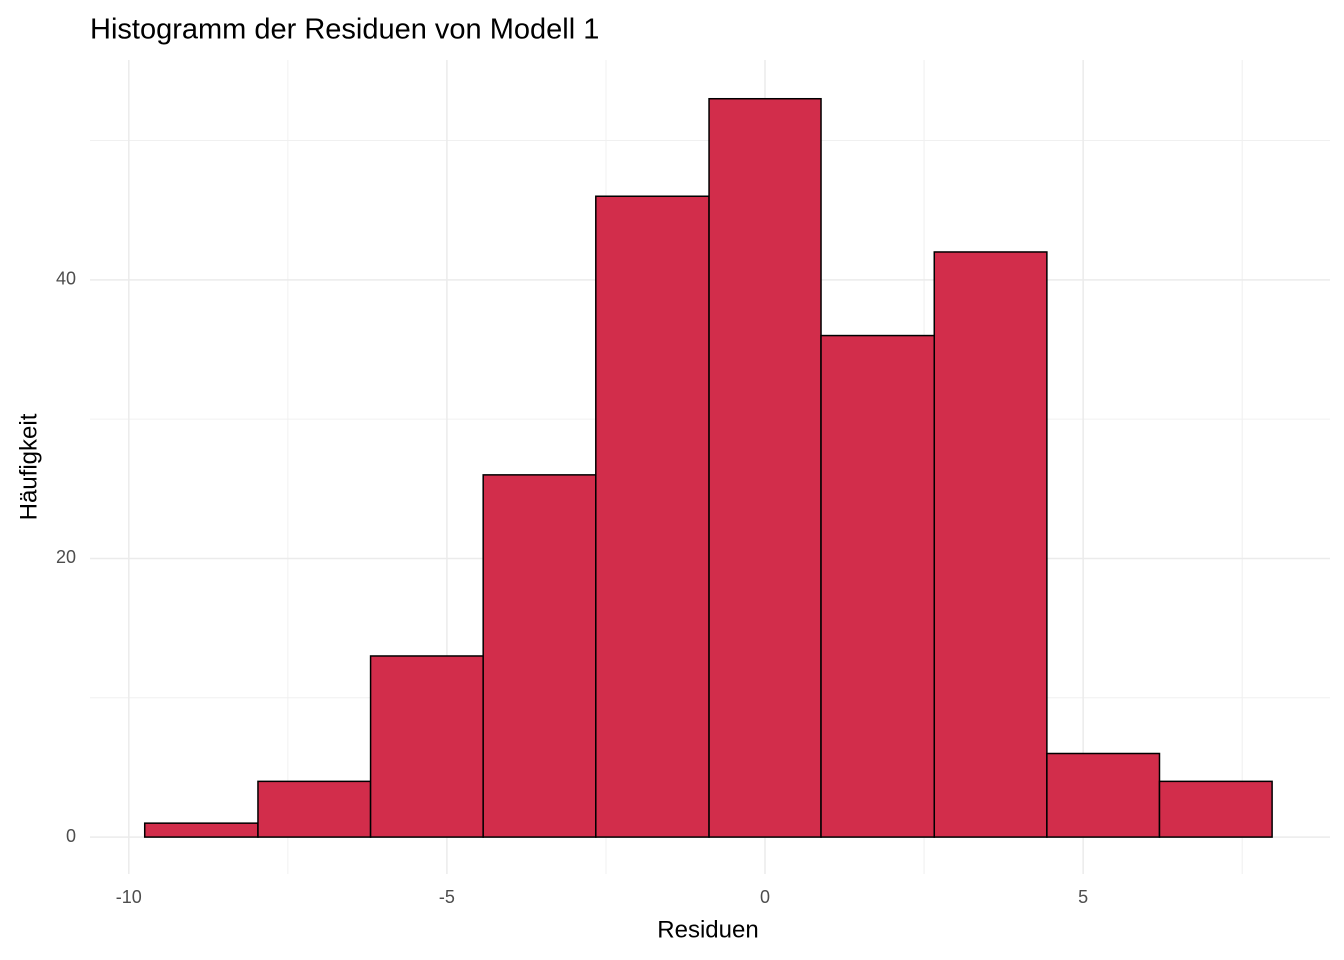 The height and width of the screenshot is (960, 1344). What do you see at coordinates (28, 466) in the screenshot?
I see `y-axis-title: Häufigkeit` at bounding box center [28, 466].